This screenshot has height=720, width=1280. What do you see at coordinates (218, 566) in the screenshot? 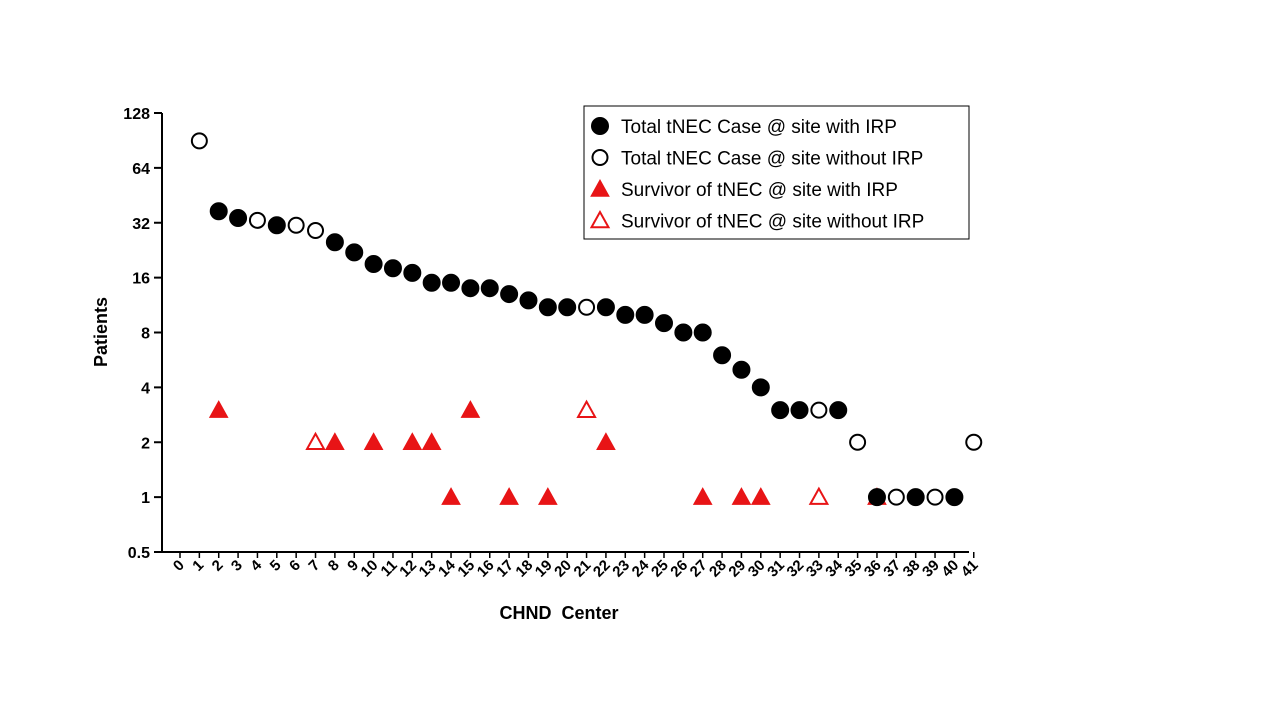
I see `x-tick-label: 2` at bounding box center [218, 566].